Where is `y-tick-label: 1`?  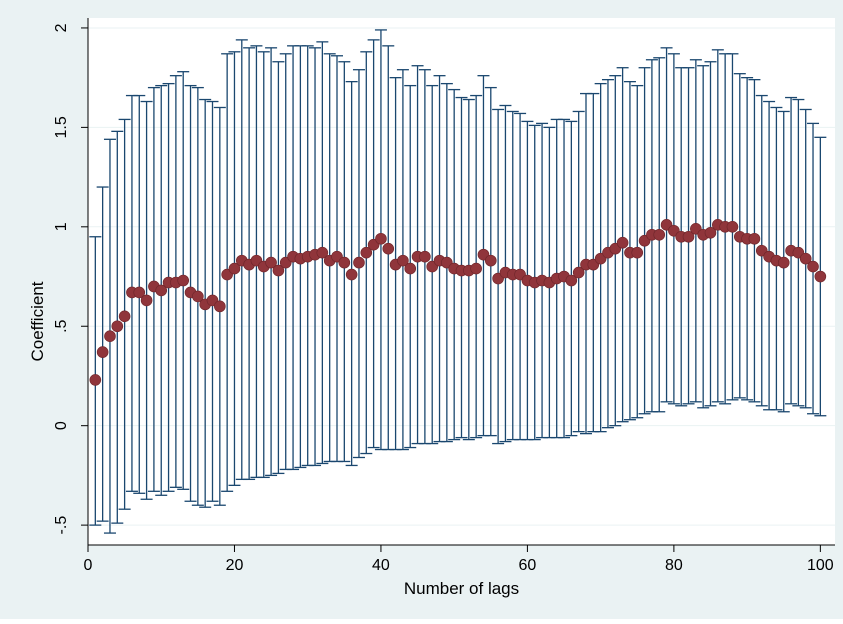 y-tick-label: 1 is located at coordinates (61, 226).